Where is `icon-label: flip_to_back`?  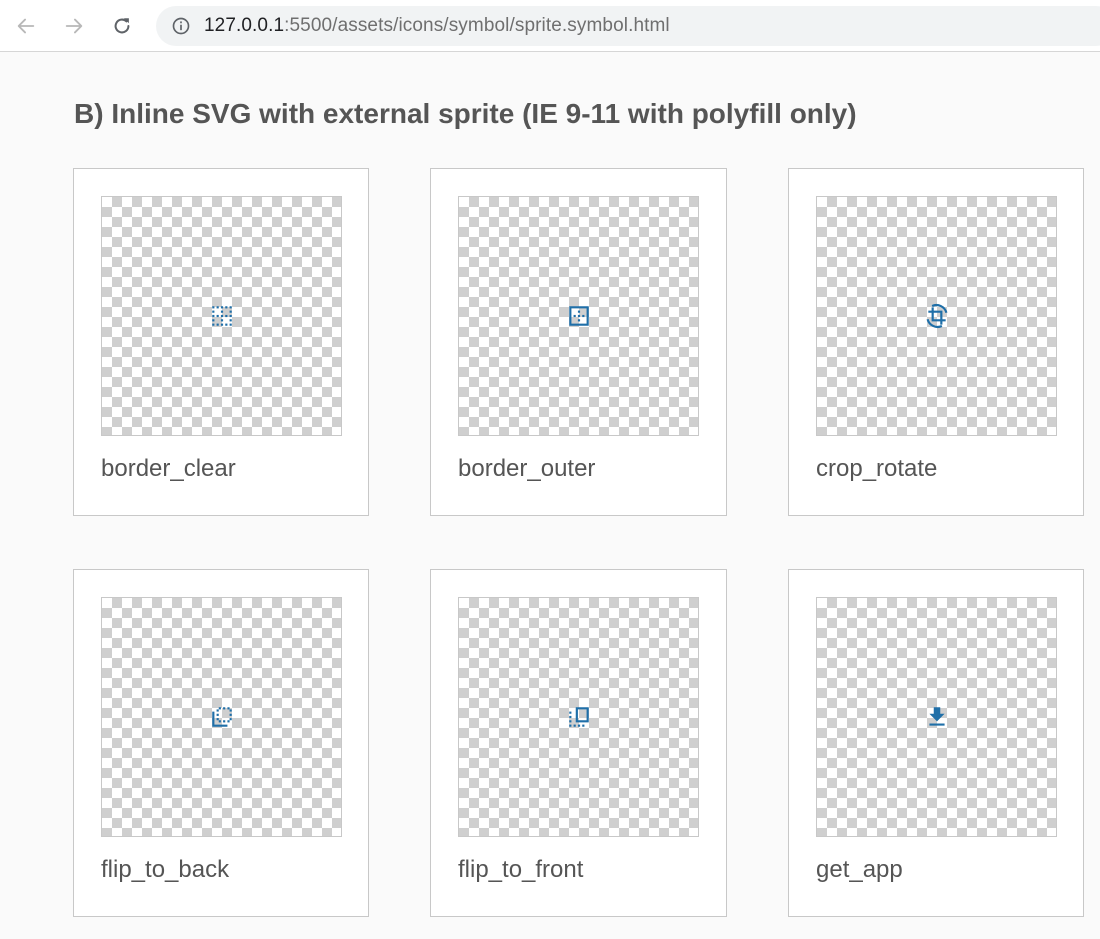
icon-label: flip_to_back is located at coordinates (165, 869).